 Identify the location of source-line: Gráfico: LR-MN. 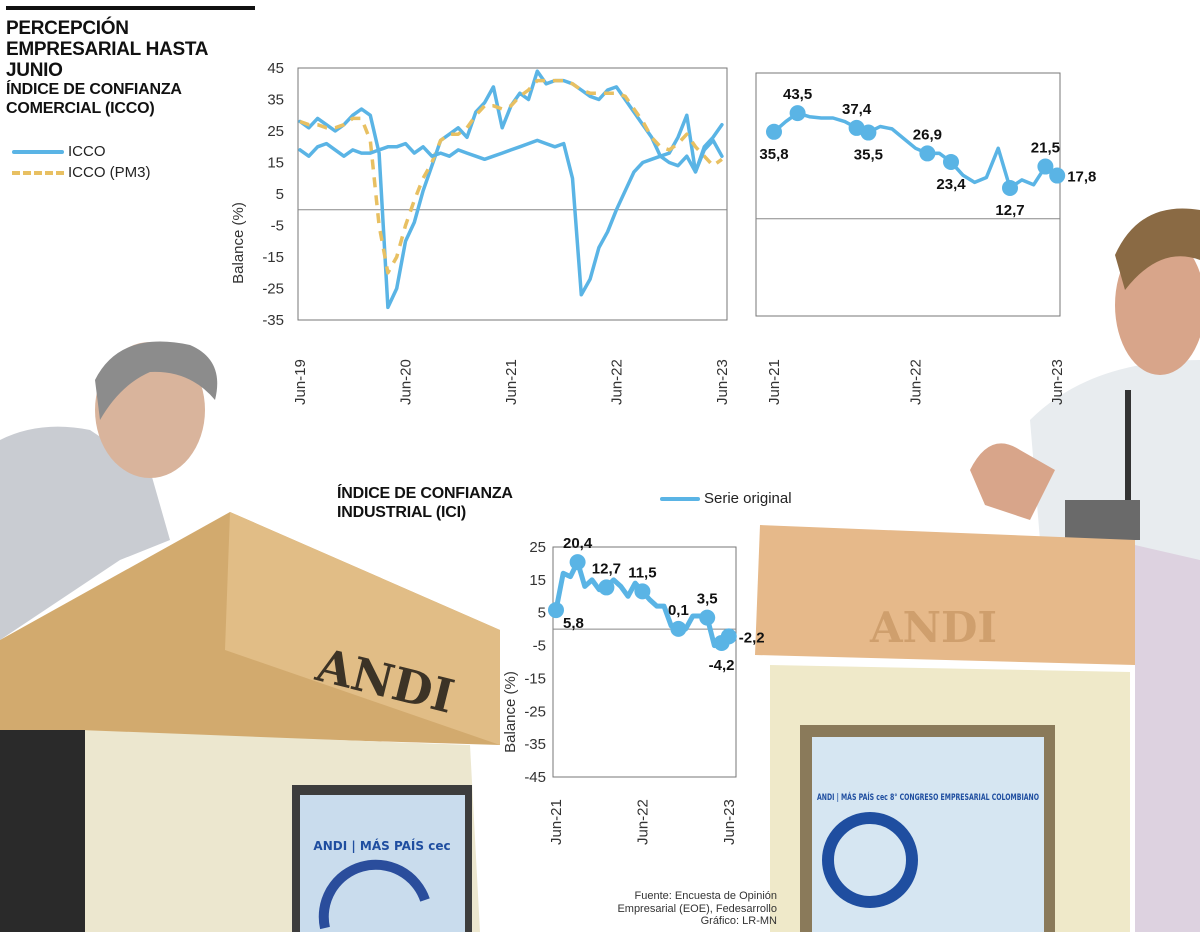
(738, 921).